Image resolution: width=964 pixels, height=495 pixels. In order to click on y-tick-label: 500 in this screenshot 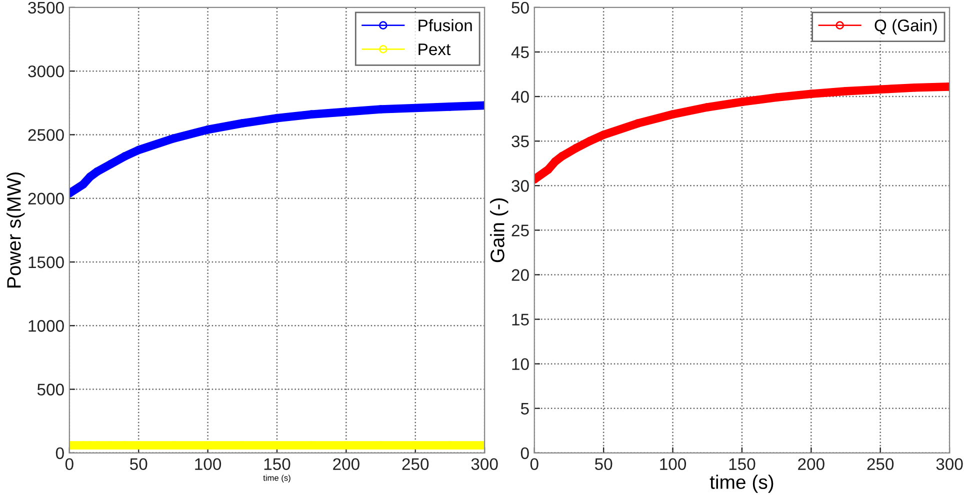, I will do `click(50, 390)`.